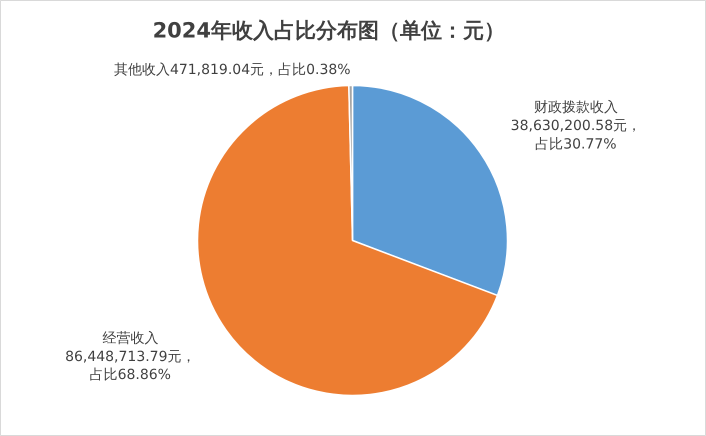  Describe the element at coordinates (576, 135) in the screenshot. I see `data-label: 38,630,200.58元，占比30.77%` at that location.